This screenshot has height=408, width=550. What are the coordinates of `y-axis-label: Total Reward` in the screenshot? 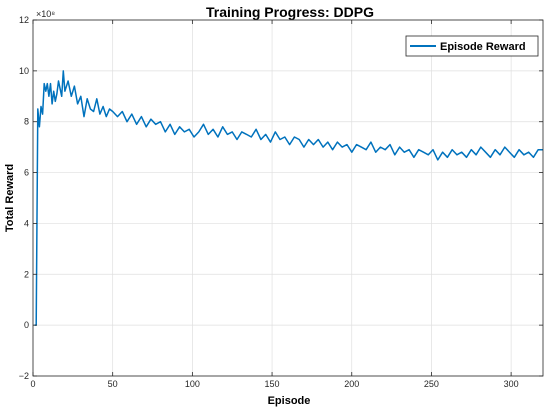 It's located at (10, 198).